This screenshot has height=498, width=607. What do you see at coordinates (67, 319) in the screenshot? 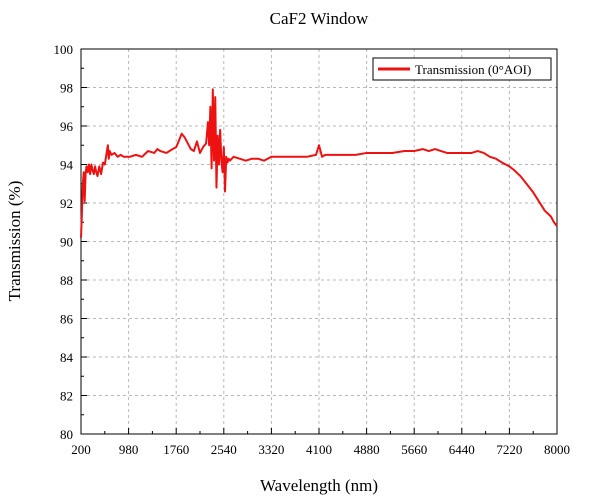
I see `y-tick-label: 86` at bounding box center [67, 319].